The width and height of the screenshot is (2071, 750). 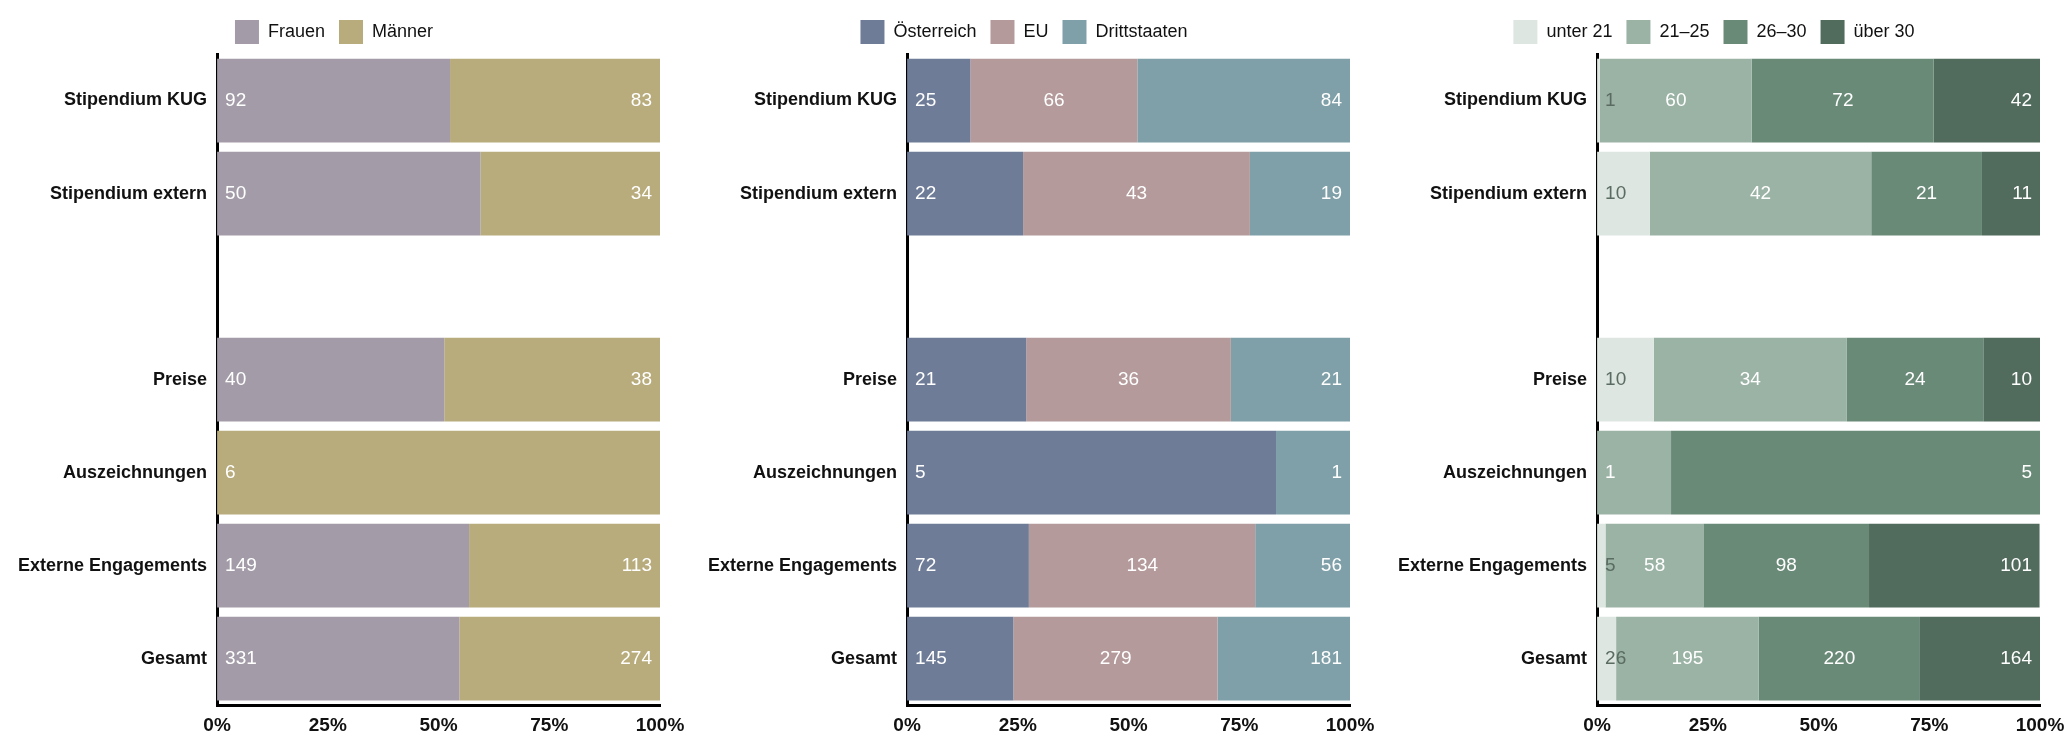 What do you see at coordinates (641, 378) in the screenshot?
I see `annotation: 38` at bounding box center [641, 378].